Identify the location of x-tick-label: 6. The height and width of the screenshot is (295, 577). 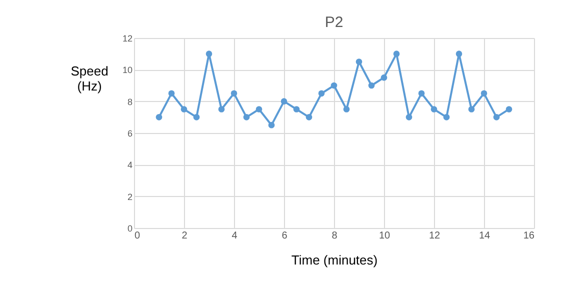
(285, 236).